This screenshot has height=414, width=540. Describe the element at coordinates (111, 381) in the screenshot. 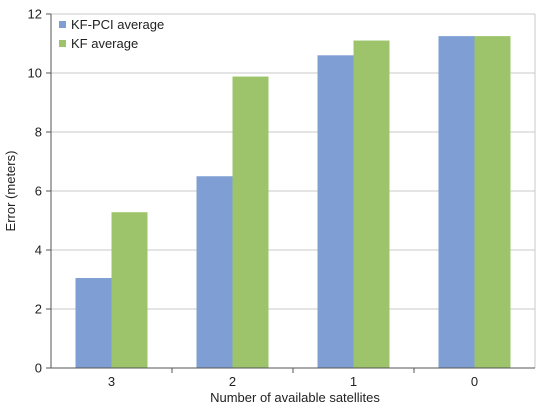

I see `x-tick-label: 3` at that location.